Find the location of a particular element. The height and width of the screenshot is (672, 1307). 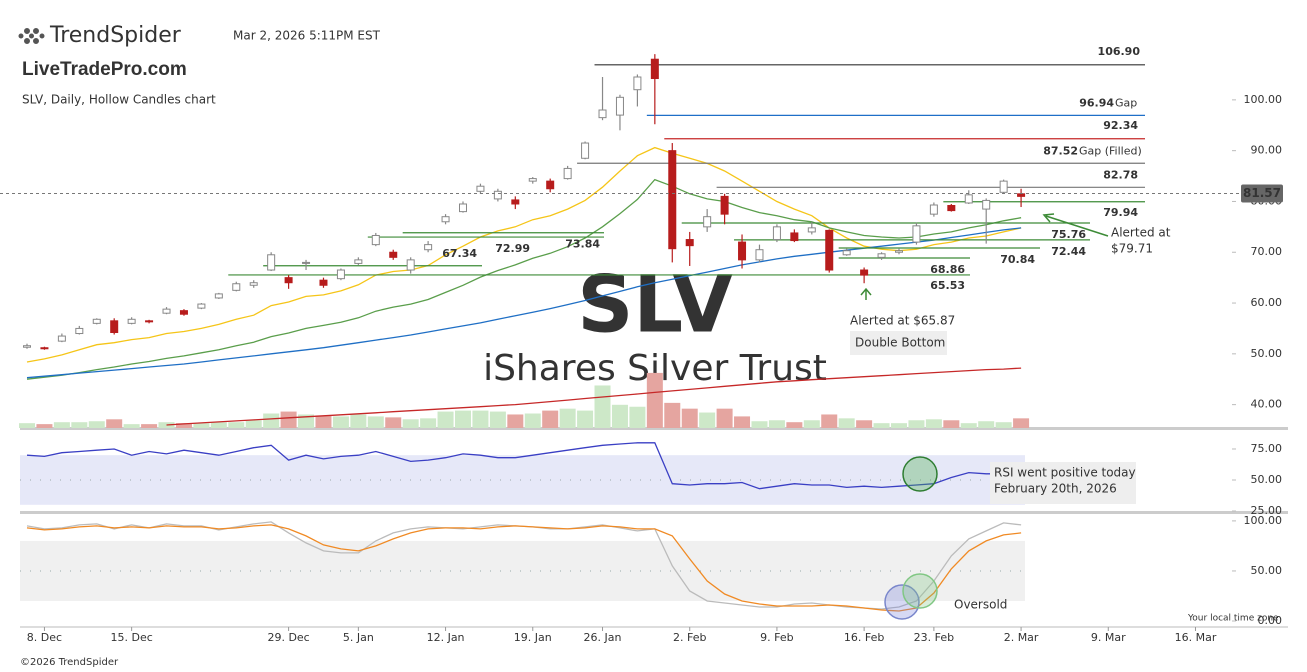

level-label: 72.44 is located at coordinates (1068, 251).